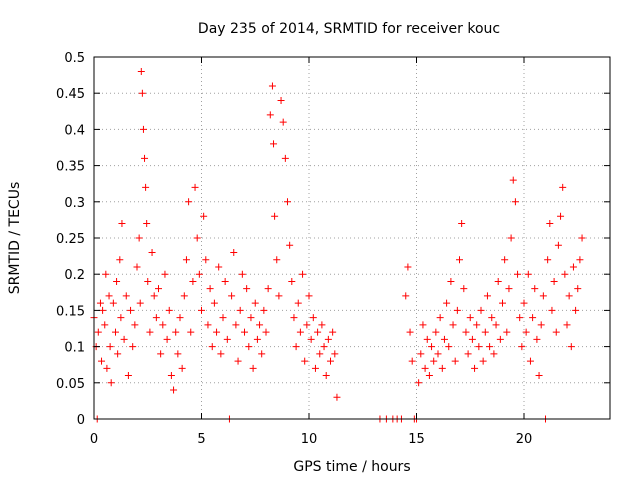  Describe the element at coordinates (81, 420) in the screenshot. I see `y-tick-label: 0` at that location.